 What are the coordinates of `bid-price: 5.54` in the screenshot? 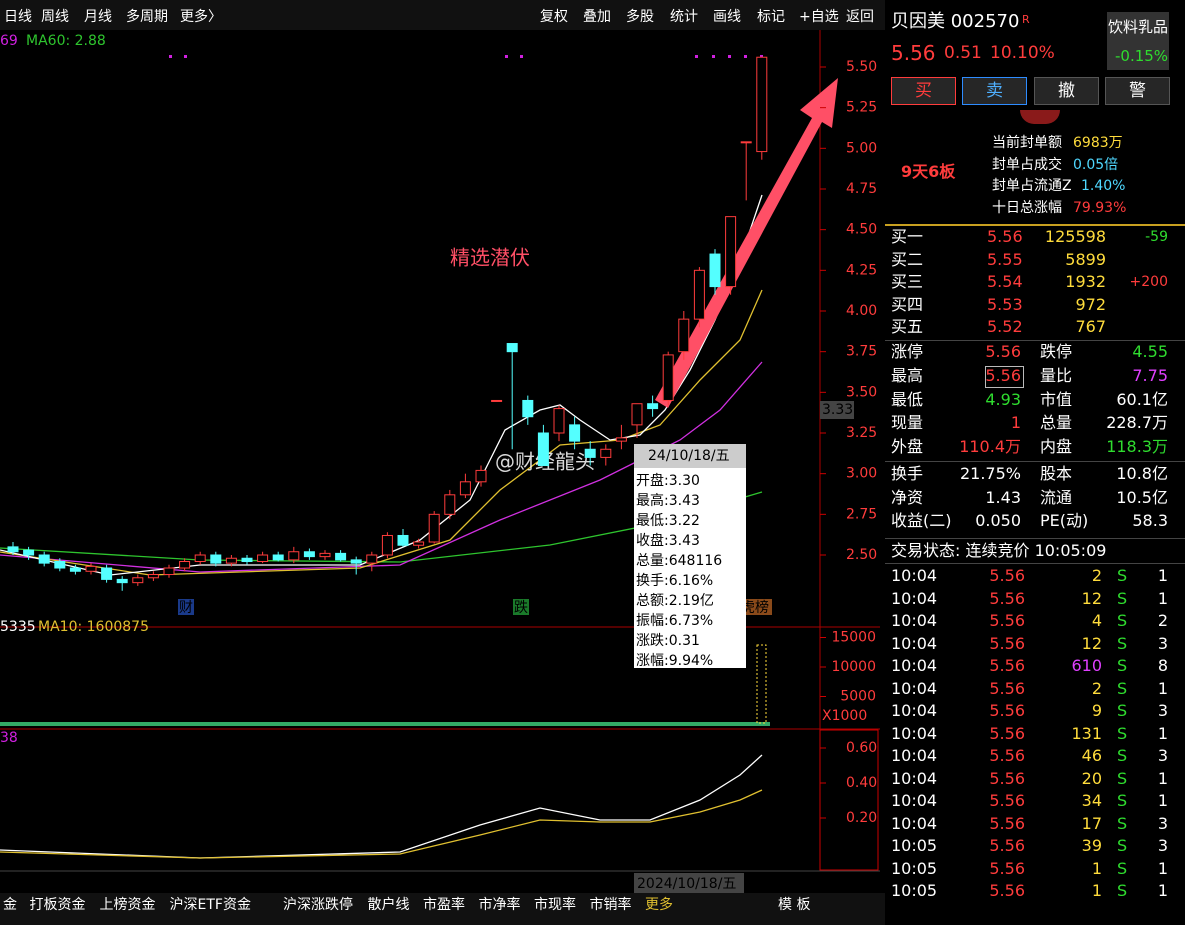 It's located at (1005, 281).